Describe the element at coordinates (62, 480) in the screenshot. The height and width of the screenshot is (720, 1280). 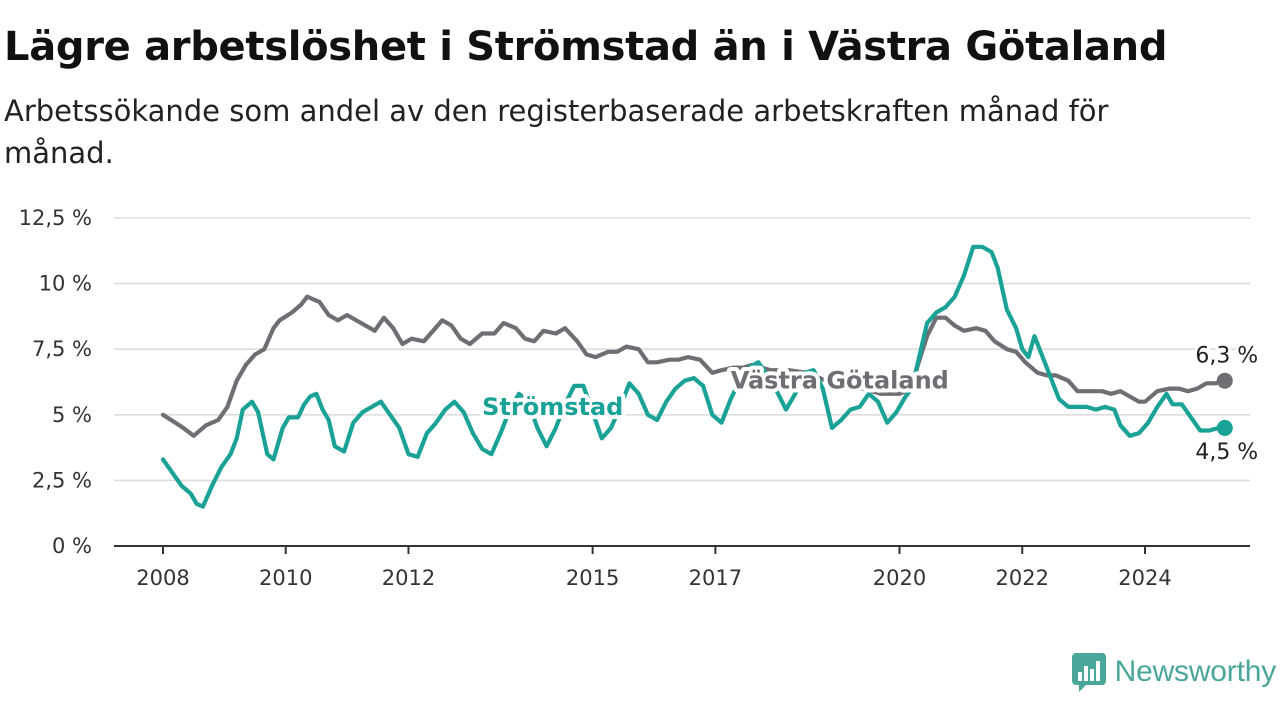
I see `y-tick-label: 2,5 %` at that location.